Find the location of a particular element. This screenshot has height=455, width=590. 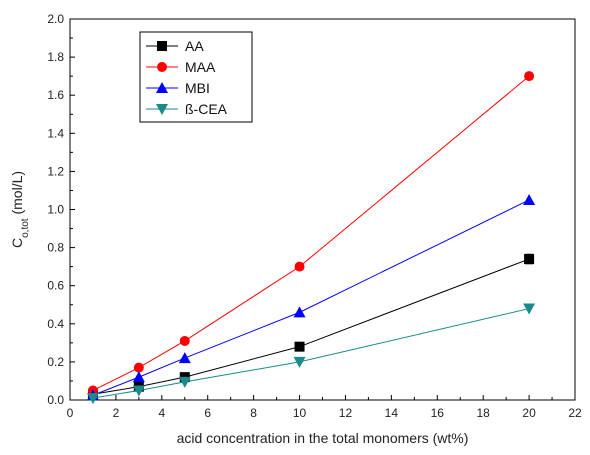

svg-text: Co,tot (mol/L) is located at coordinates (20, 209).